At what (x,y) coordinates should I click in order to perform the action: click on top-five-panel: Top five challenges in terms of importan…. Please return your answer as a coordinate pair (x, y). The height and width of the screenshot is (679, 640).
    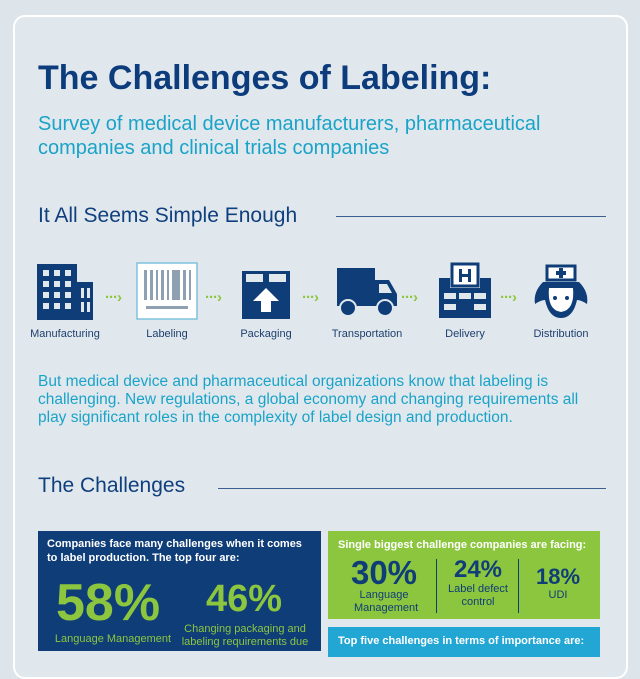
    Looking at the image, I should click on (464, 642).